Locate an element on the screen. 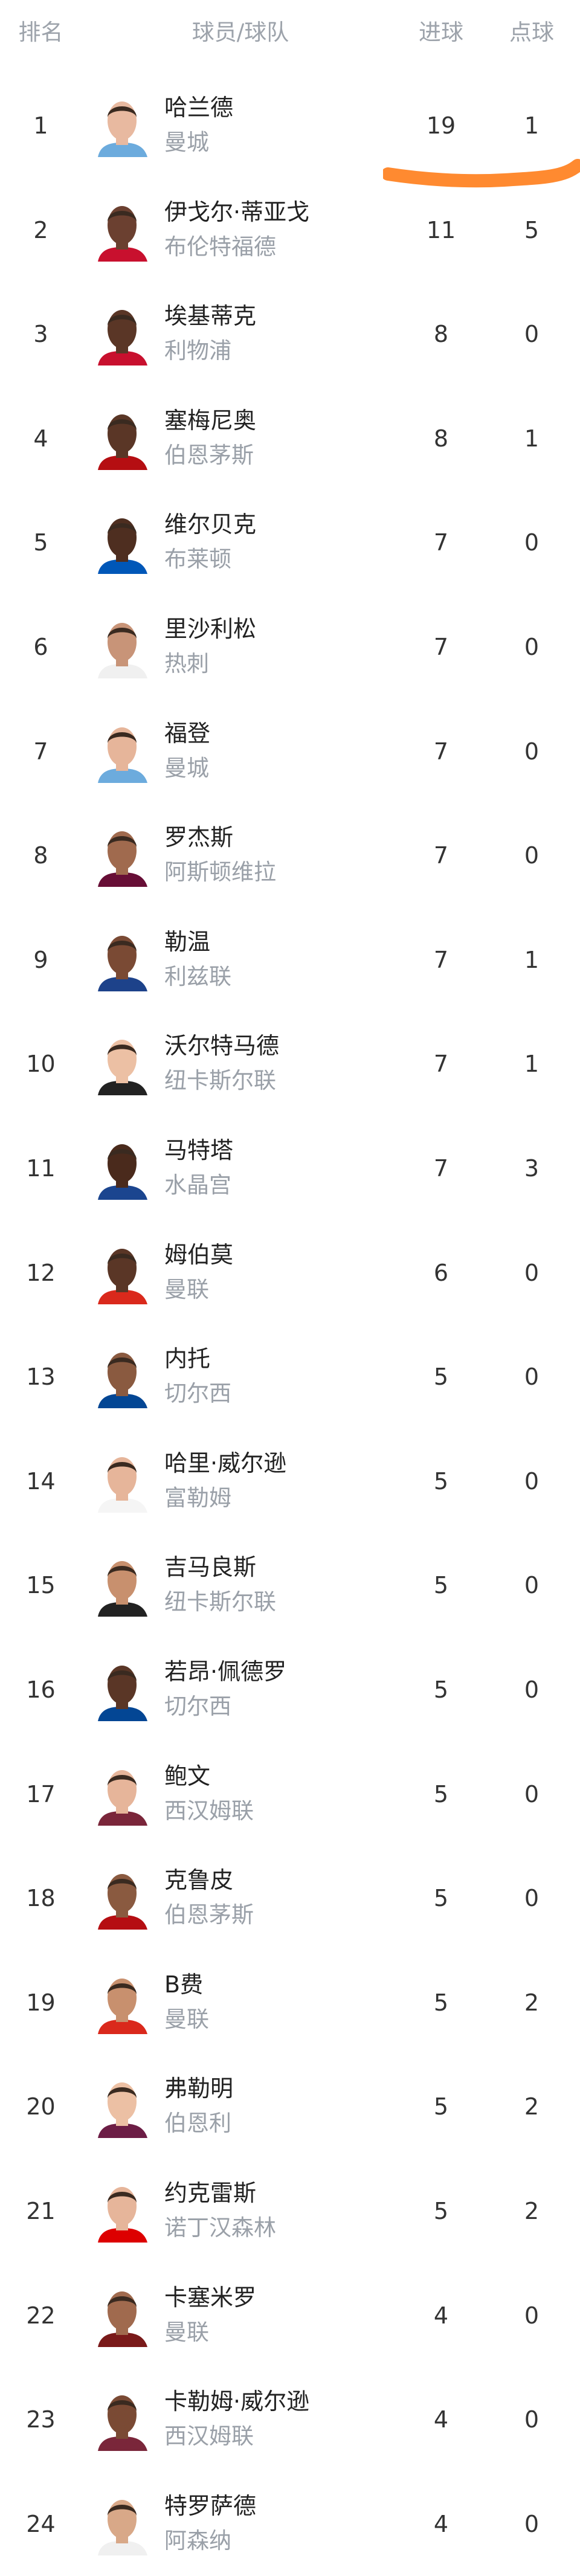 Image resolution: width=580 pixels, height=2576 pixels. player-name: 里沙利松 is located at coordinates (210, 629).